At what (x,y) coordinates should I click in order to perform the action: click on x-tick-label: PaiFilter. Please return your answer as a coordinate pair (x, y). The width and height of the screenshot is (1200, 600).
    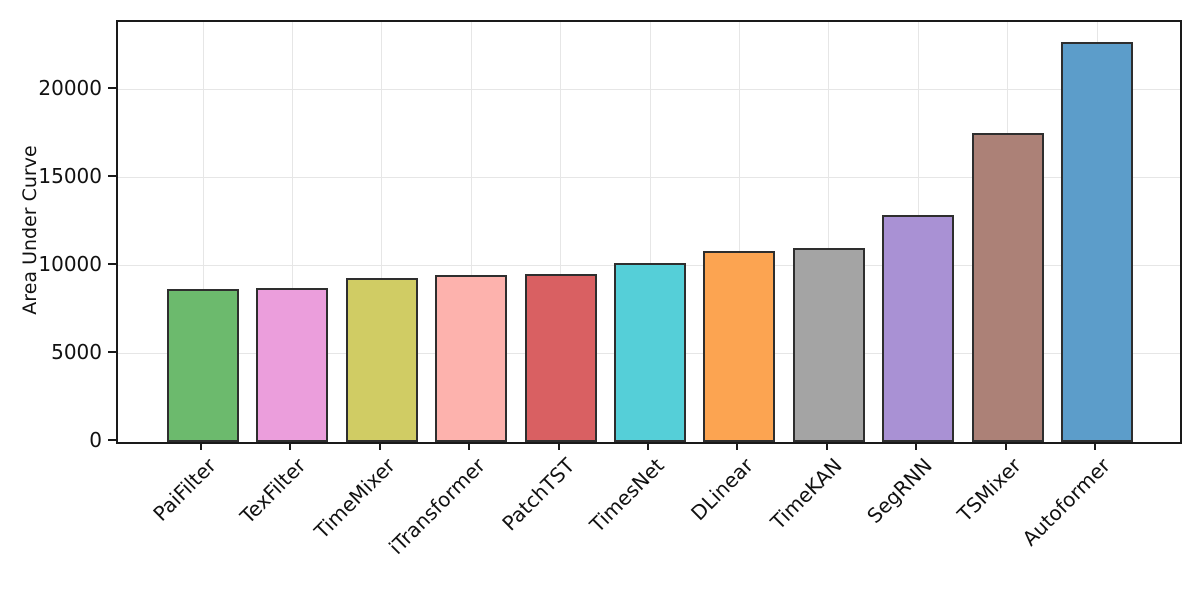
    Looking at the image, I should click on (185, 489).